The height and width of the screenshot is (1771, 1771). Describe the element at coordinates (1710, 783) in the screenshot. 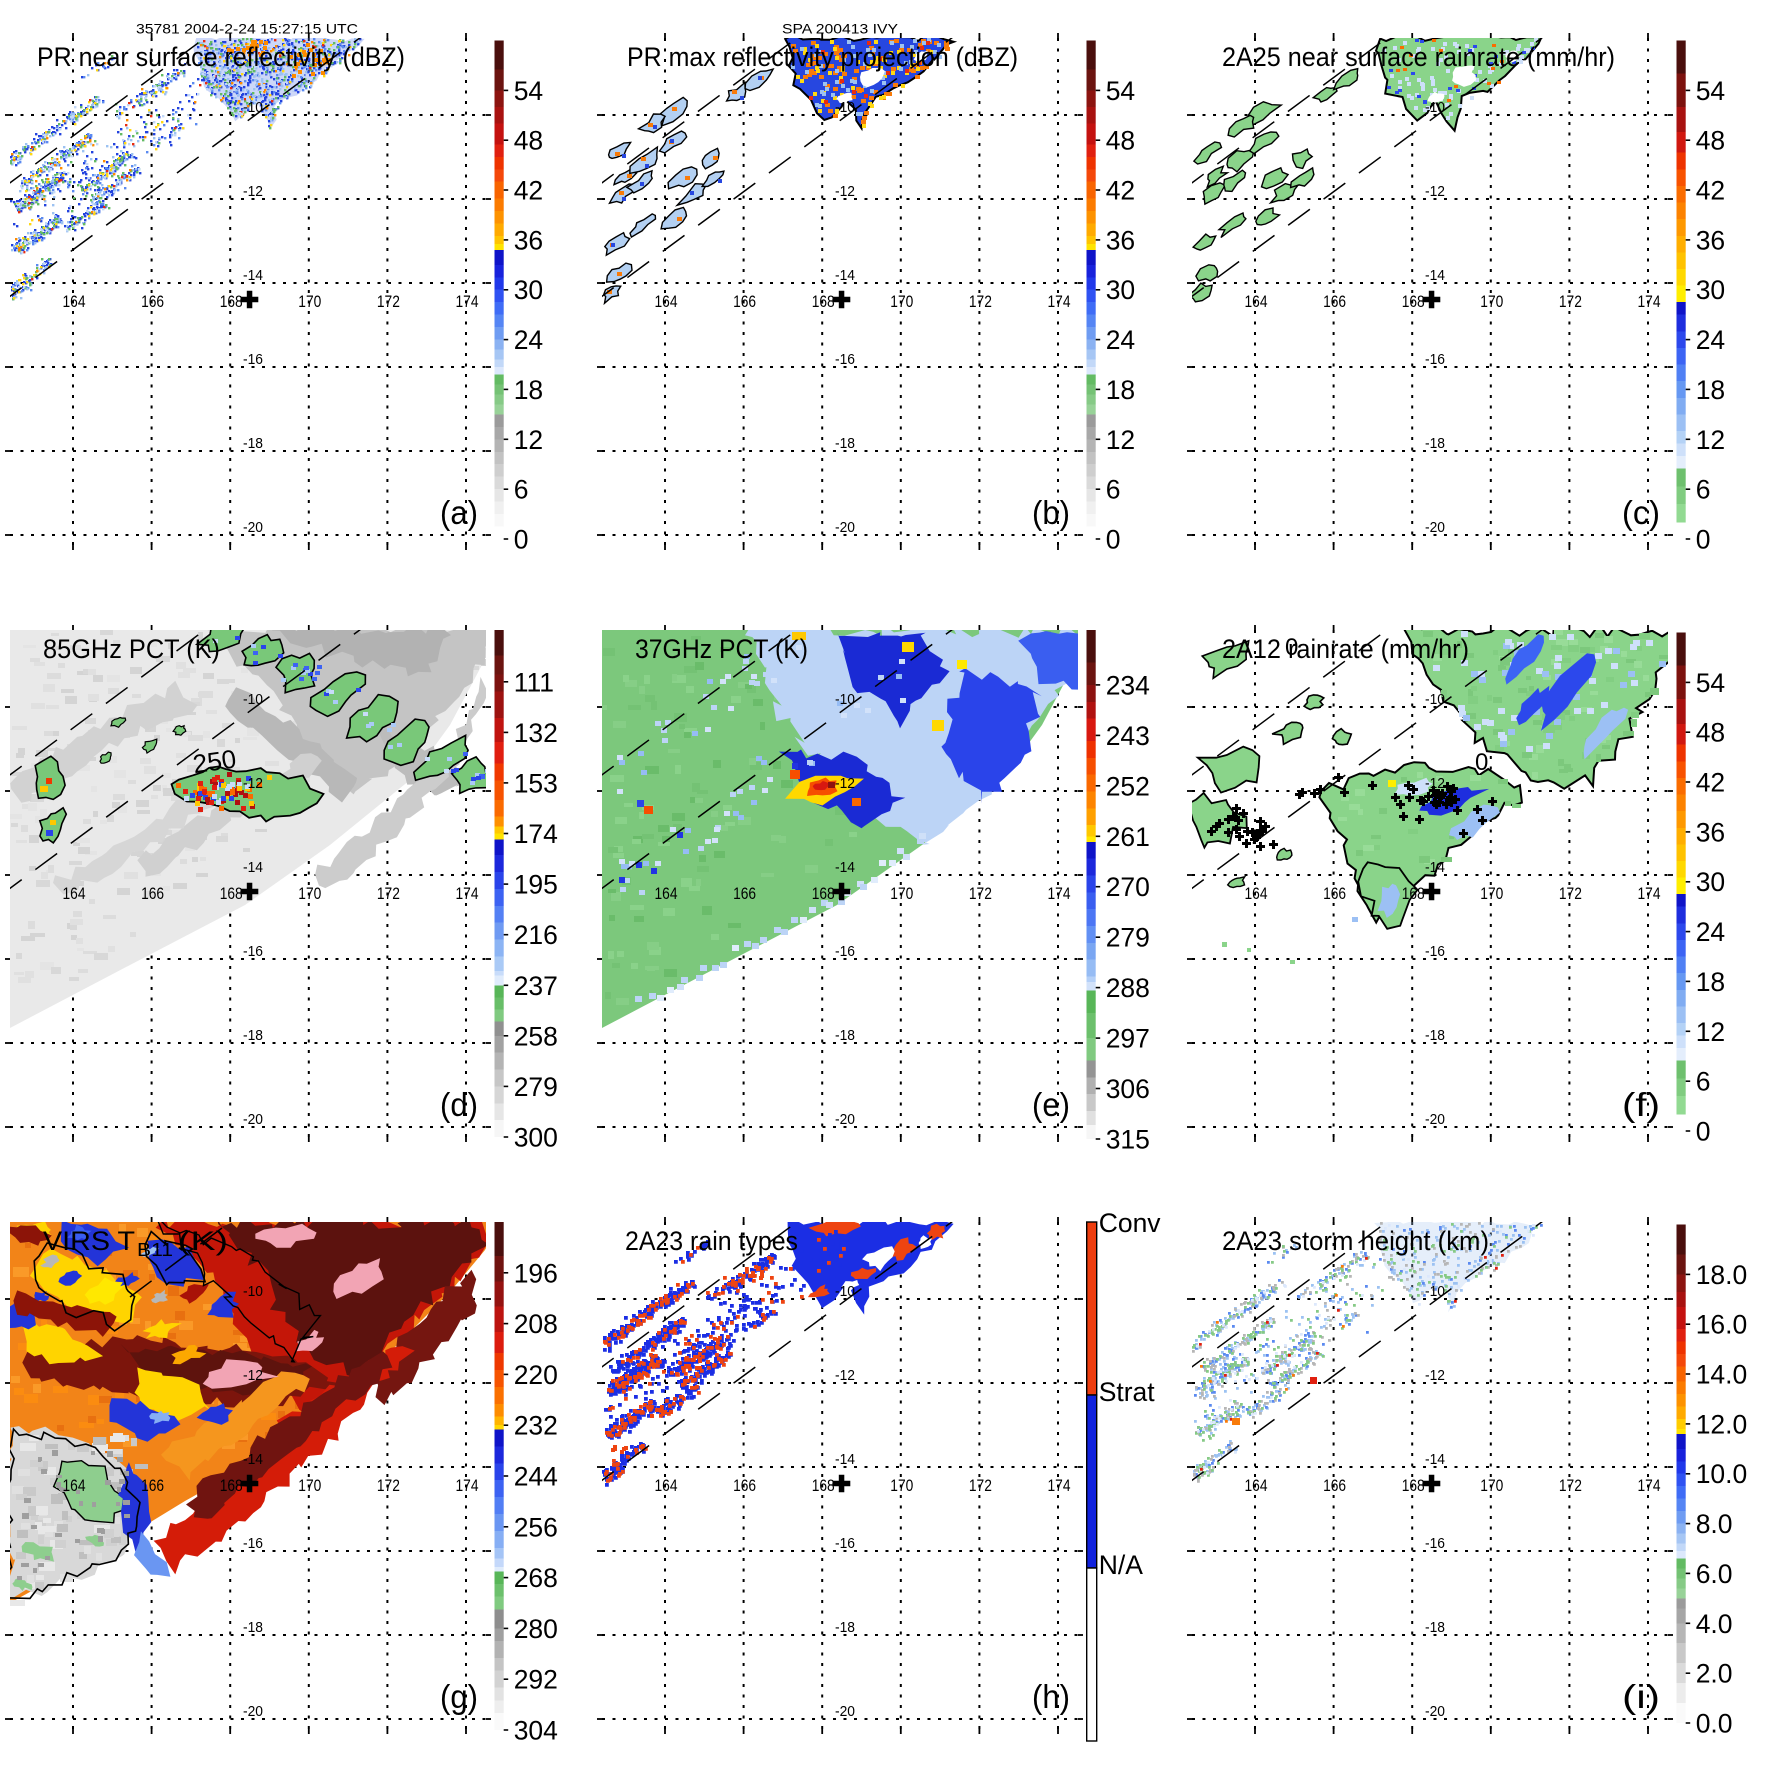

I see `svg-text: 42` at that location.